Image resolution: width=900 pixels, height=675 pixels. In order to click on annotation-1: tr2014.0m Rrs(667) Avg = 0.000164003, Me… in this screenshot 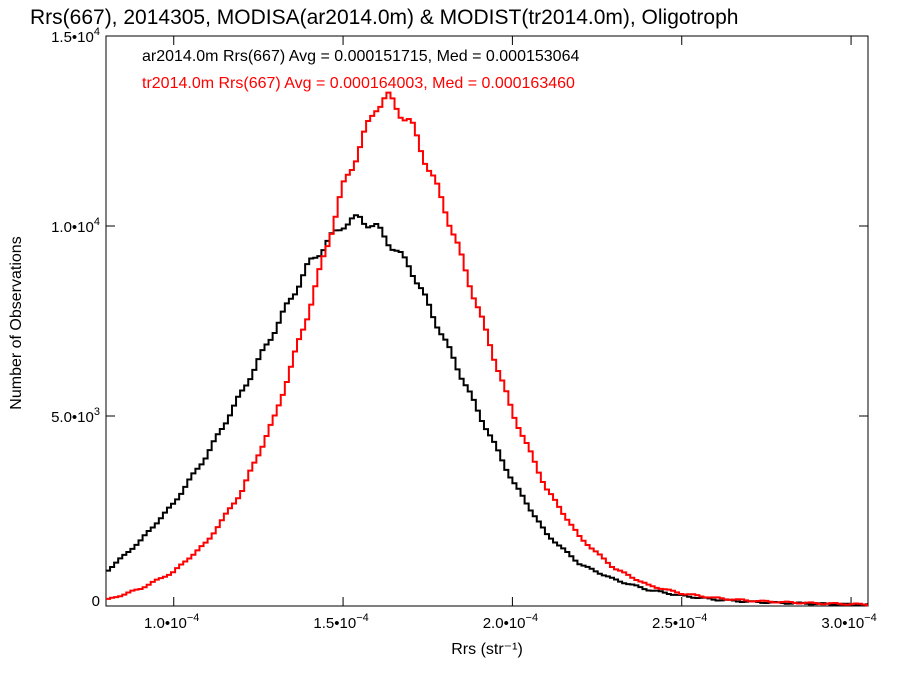, I will do `click(358, 83)`.